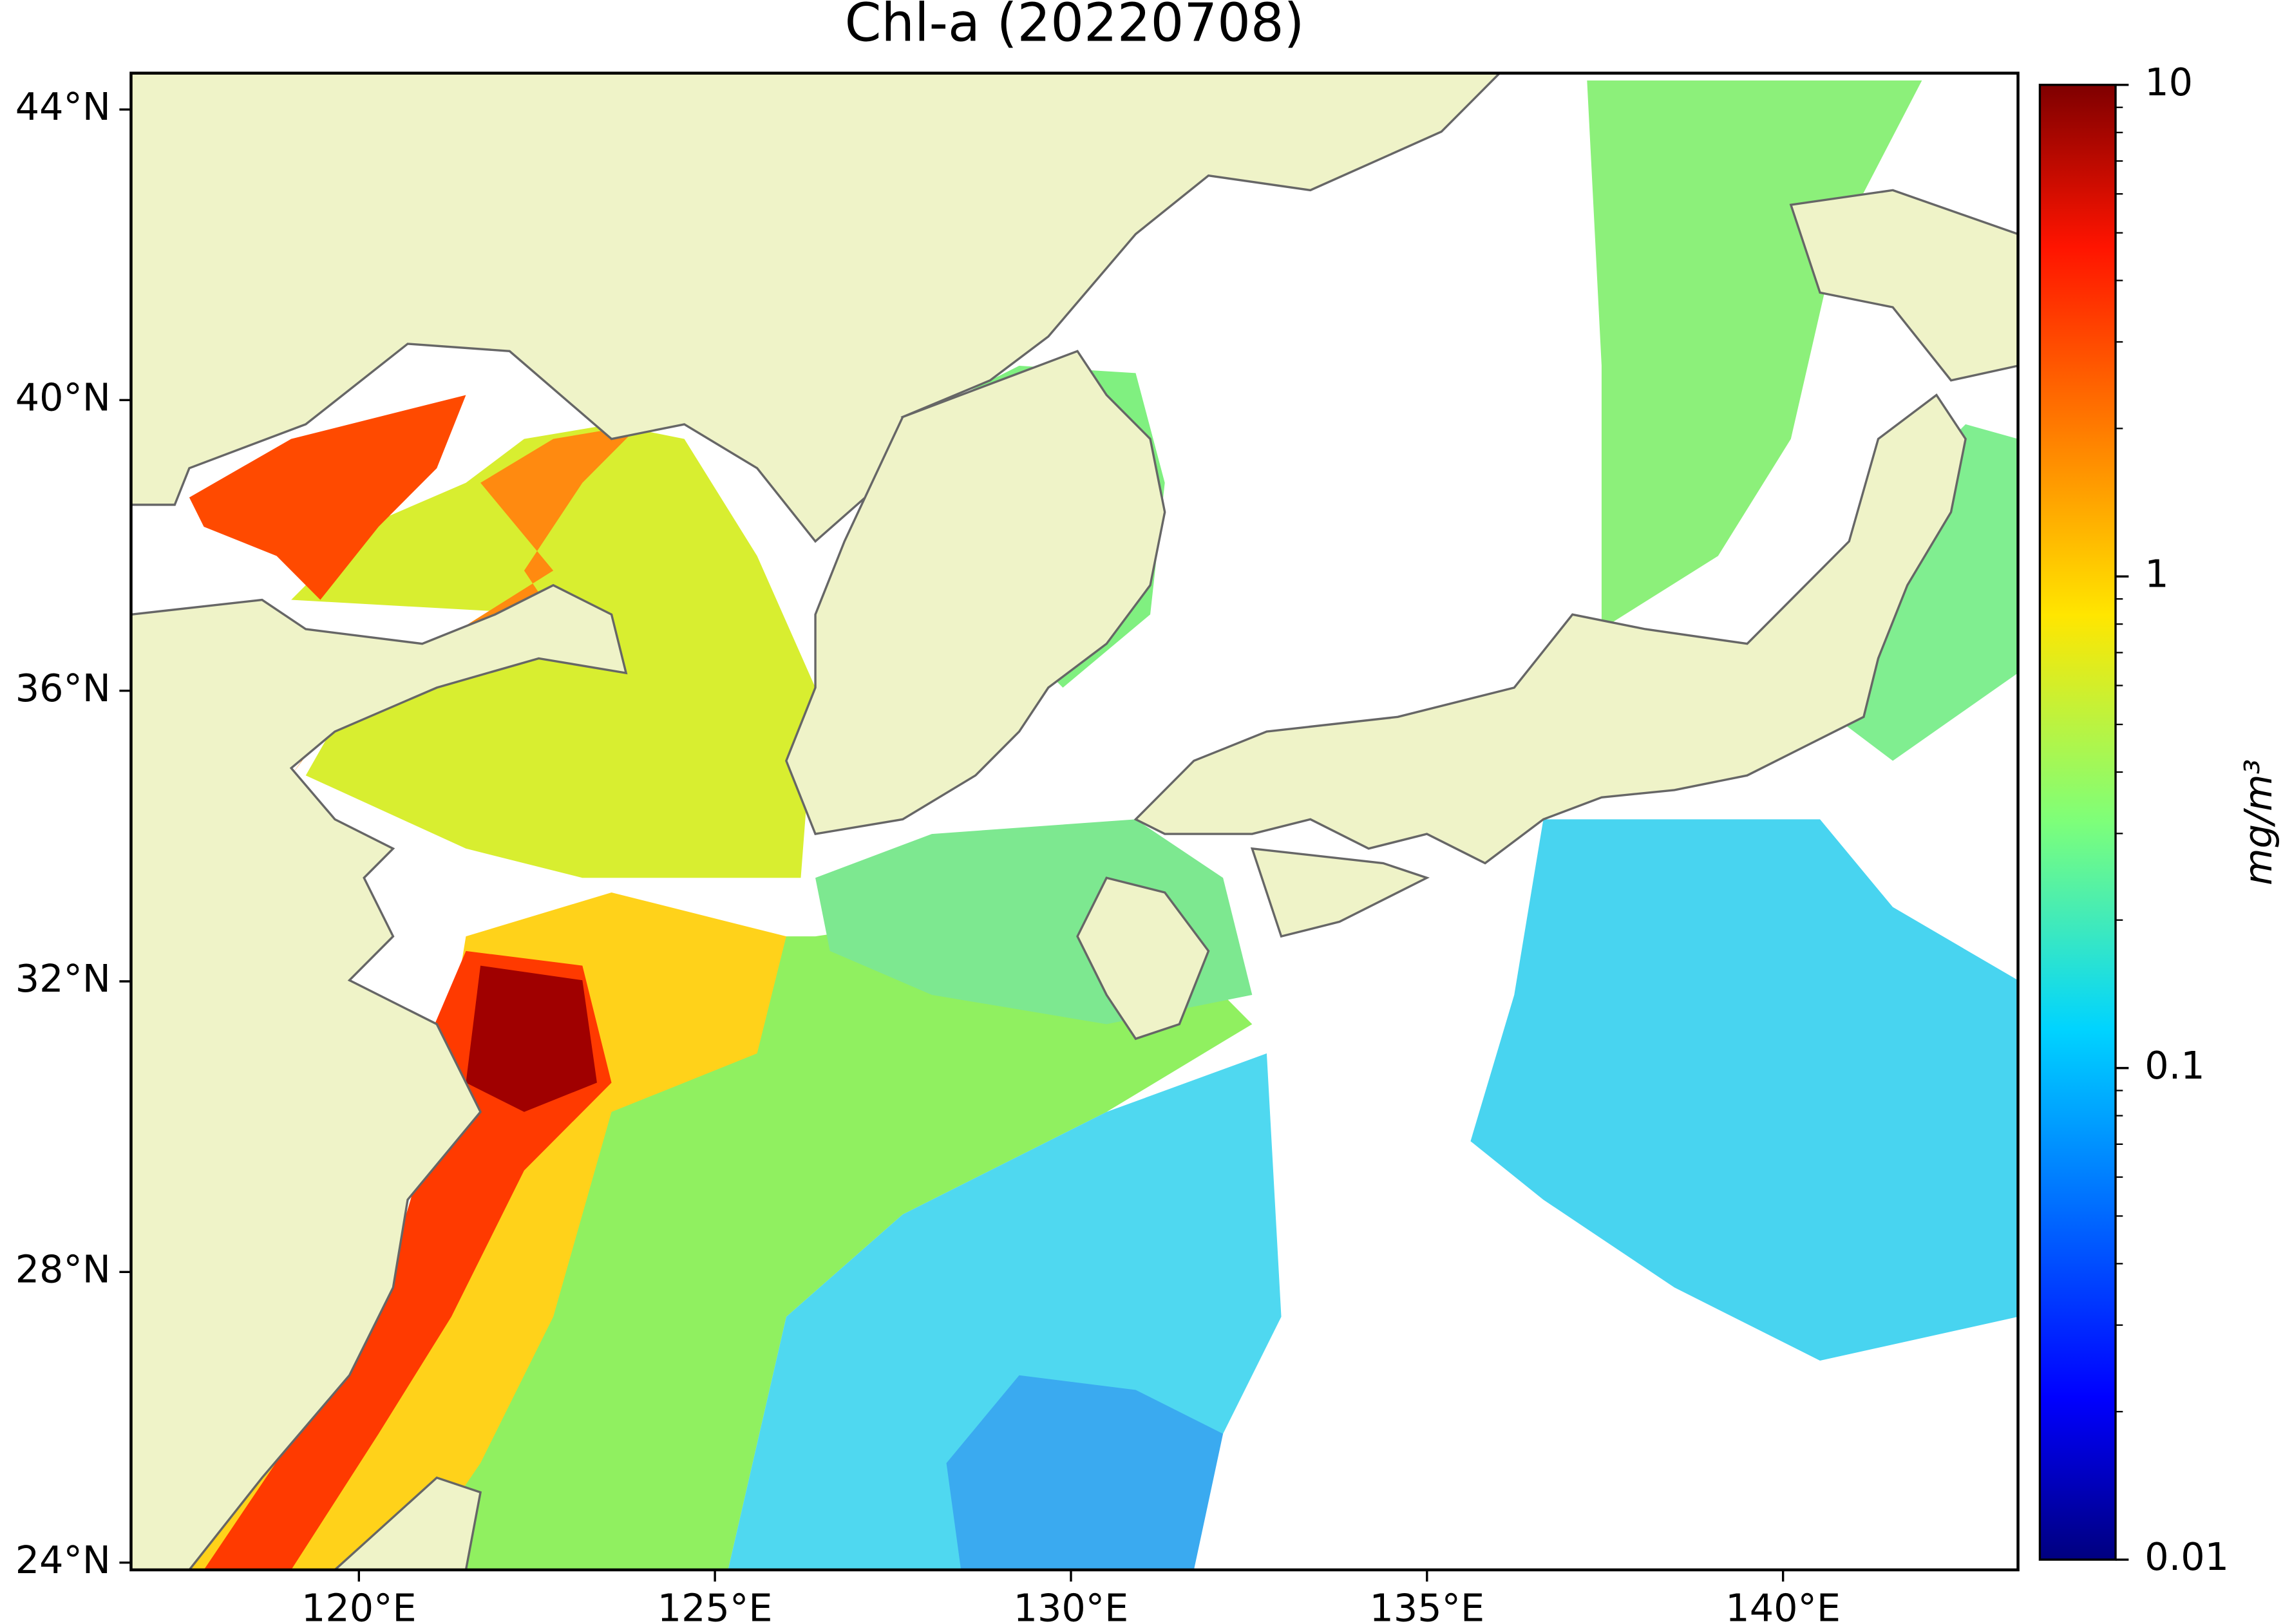 The height and width of the screenshot is (1624, 2283). Describe the element at coordinates (1783, 1605) in the screenshot. I see `x-tick-label: 140°E` at that location.